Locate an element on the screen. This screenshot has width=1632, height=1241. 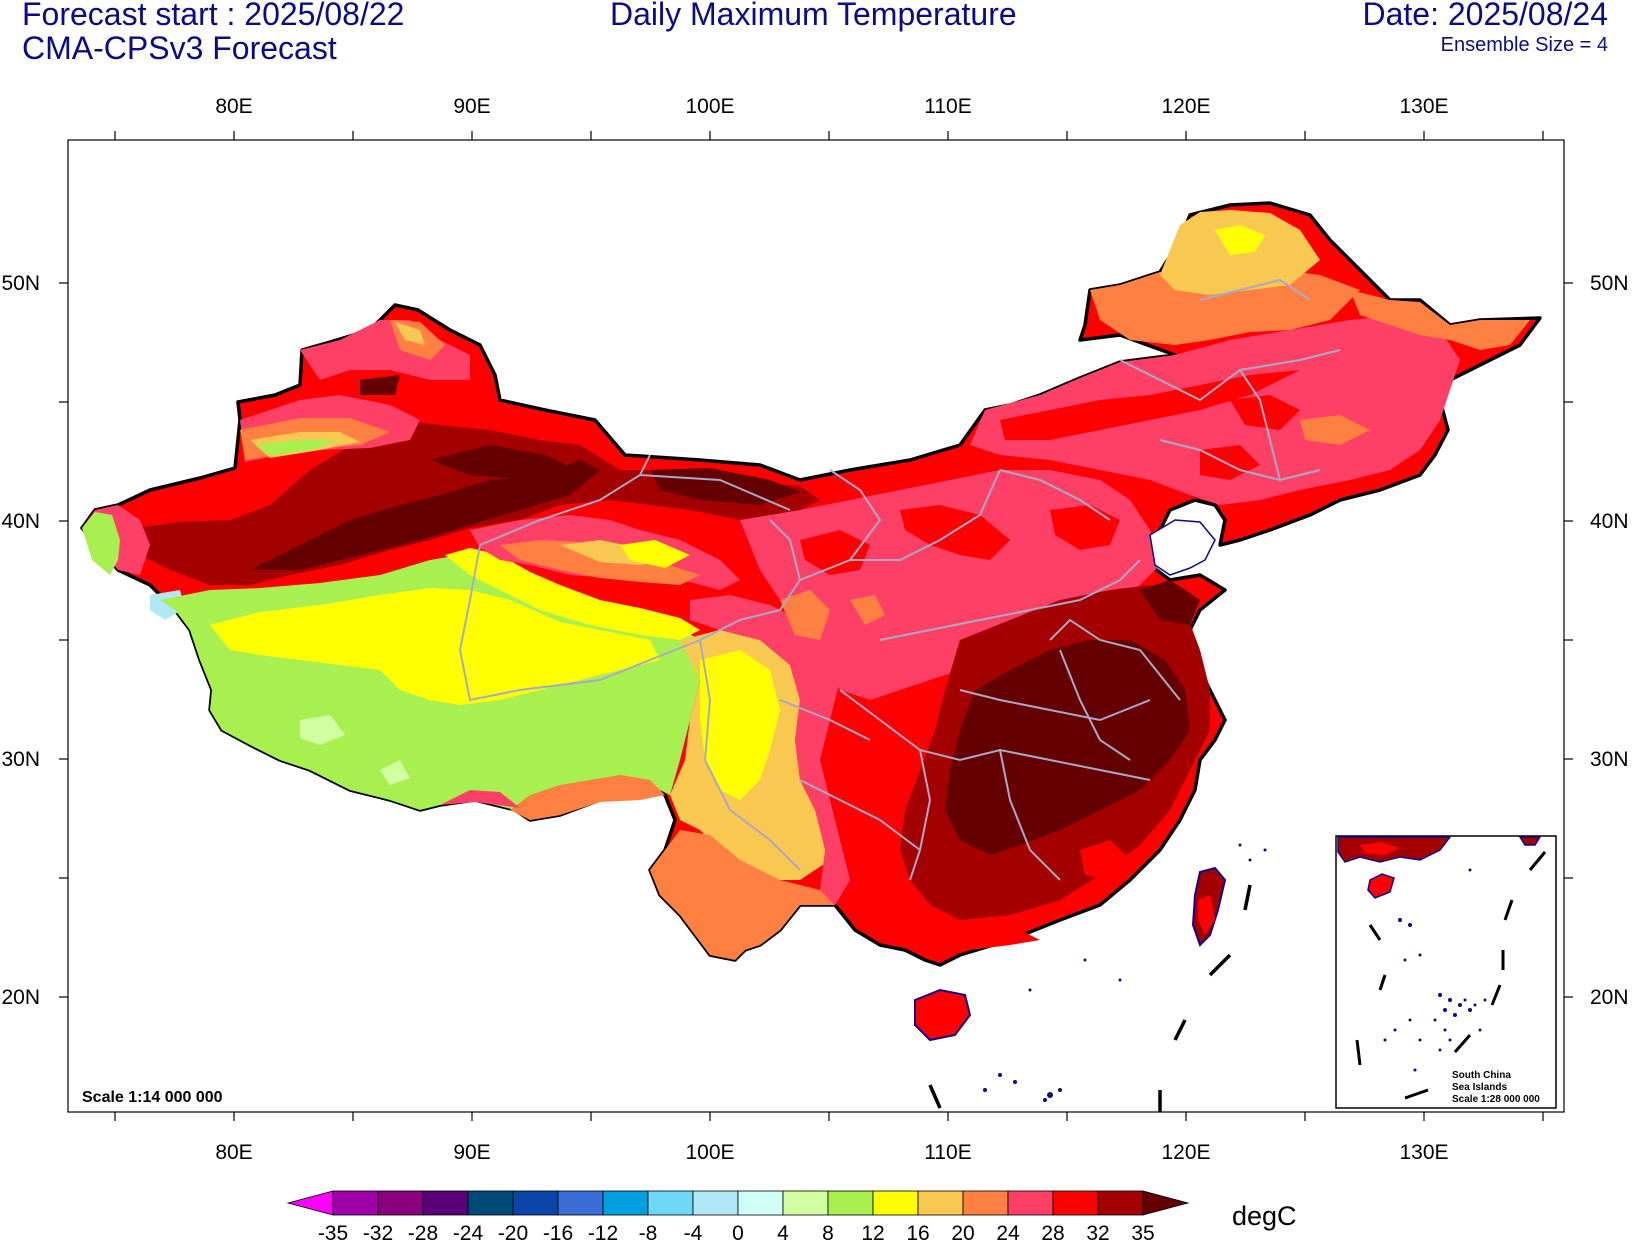
contour-32-35-northeast is located at coordinates (1150, 425).